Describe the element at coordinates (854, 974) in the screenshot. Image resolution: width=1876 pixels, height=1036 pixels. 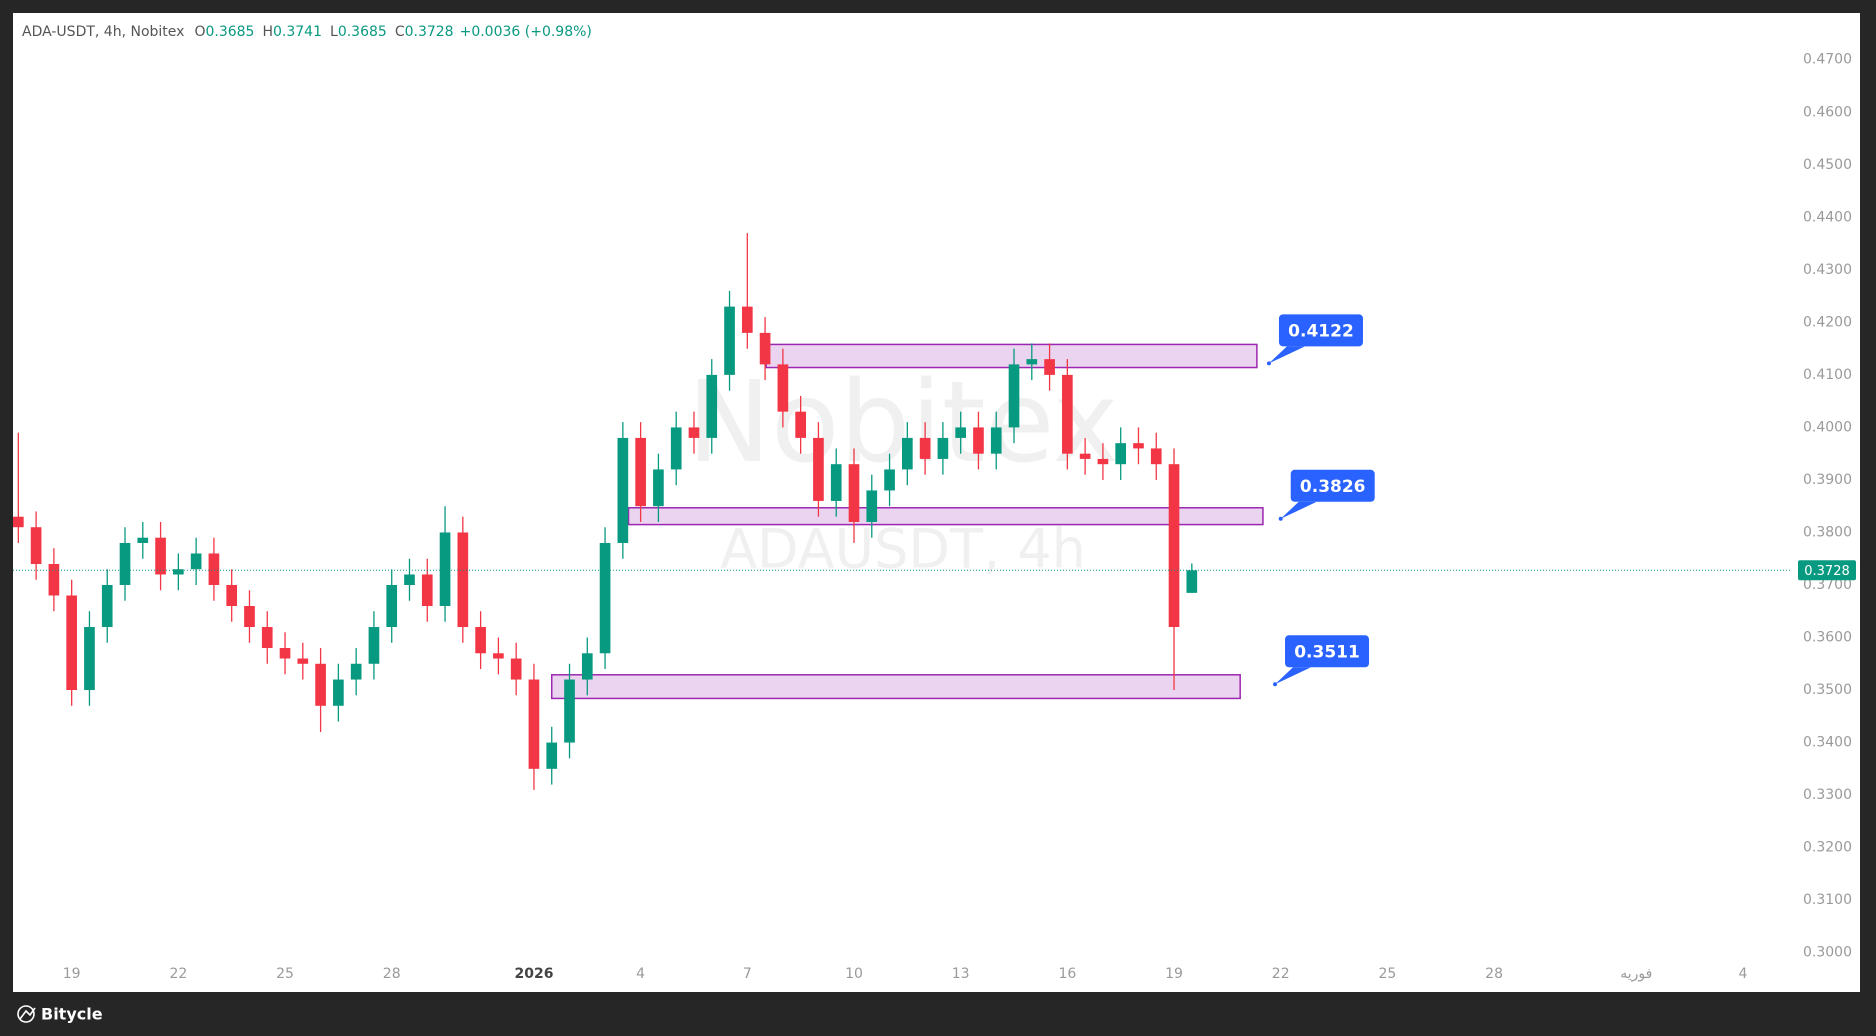
I see `x-tick-label: 10` at that location.